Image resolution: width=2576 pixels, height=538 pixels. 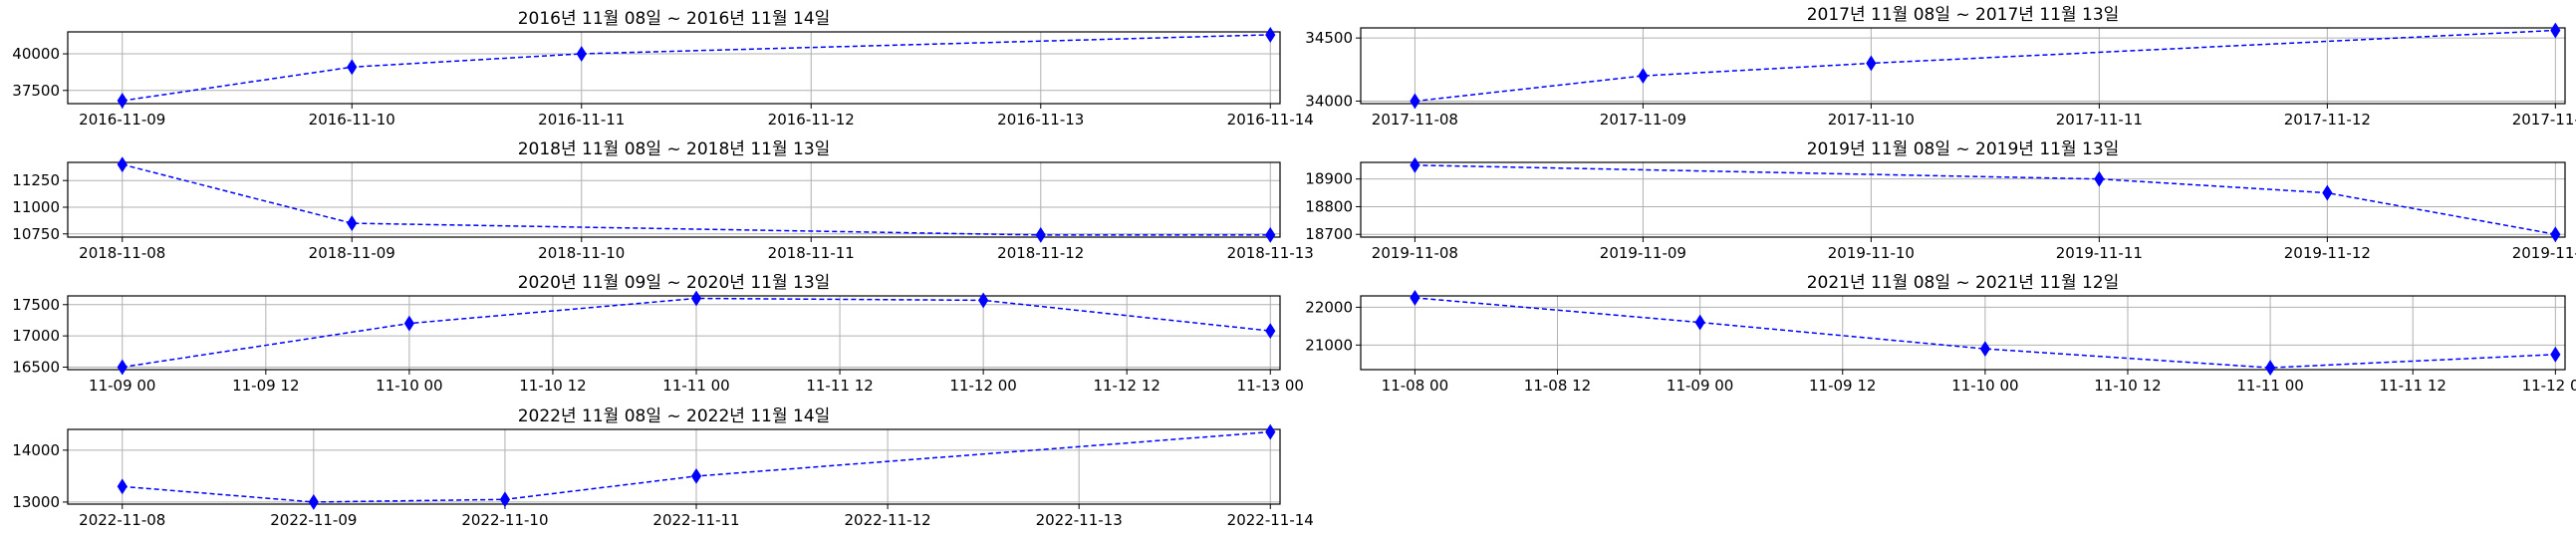 I want to click on y-tick-label: 11000, so click(x=36, y=207).